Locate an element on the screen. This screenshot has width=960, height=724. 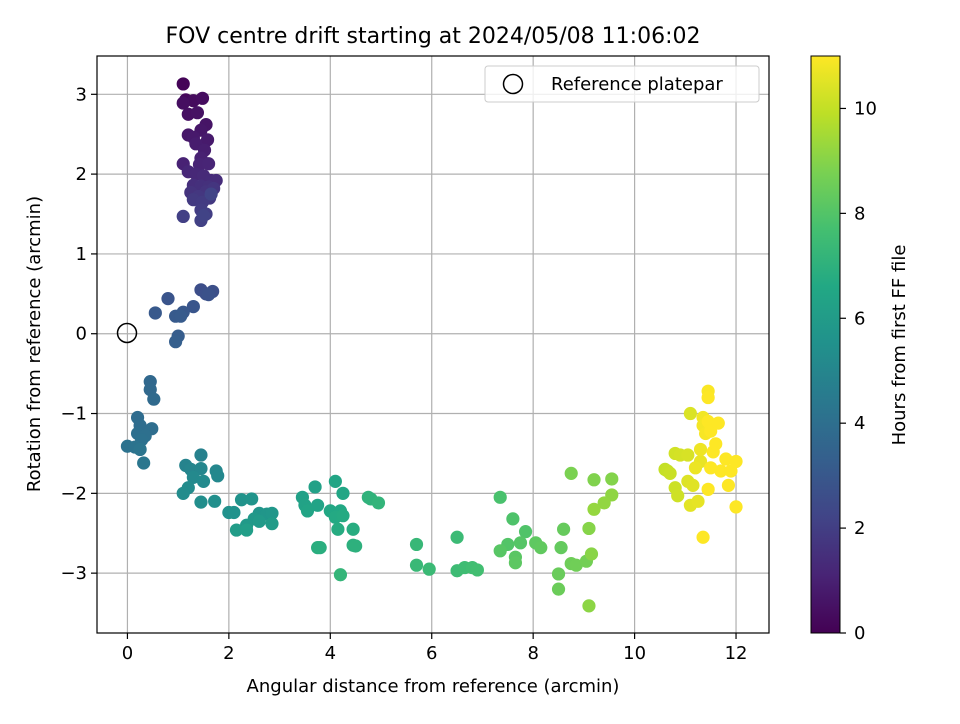
legend-label: Reference platepar is located at coordinates (637, 84).